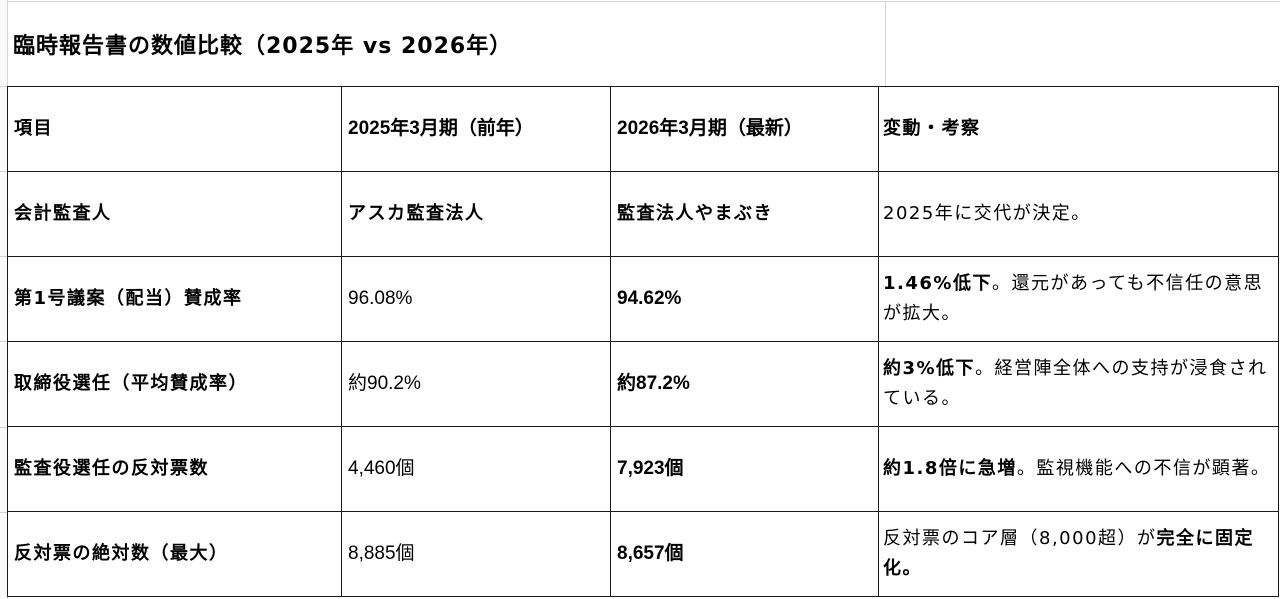 Image resolution: width=1280 pixels, height=599 pixels. I want to click on item-label: 反対票の絶対数（最大）, so click(121, 553).